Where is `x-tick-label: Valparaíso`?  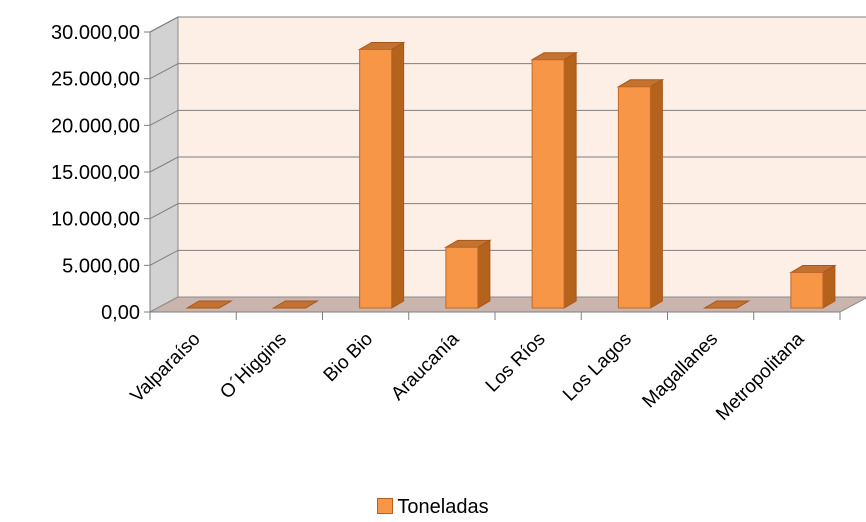
x-tick-label: Valparaíso is located at coordinates (166, 368).